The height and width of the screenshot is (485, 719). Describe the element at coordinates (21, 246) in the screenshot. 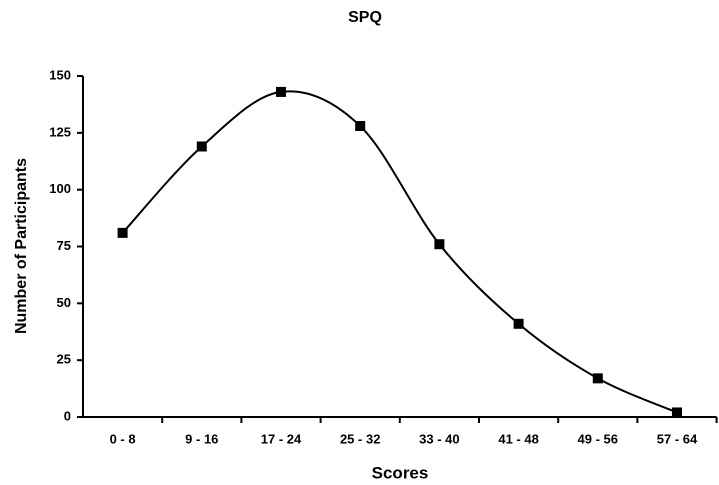

I see `y-axis-label: Number of Participants` at that location.